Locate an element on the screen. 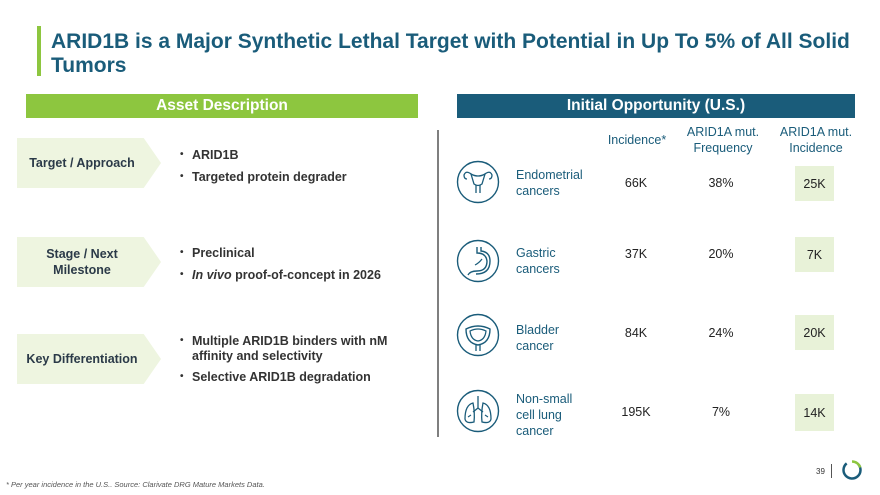 The height and width of the screenshot is (495, 880). italic-term: In vivo is located at coordinates (212, 274).